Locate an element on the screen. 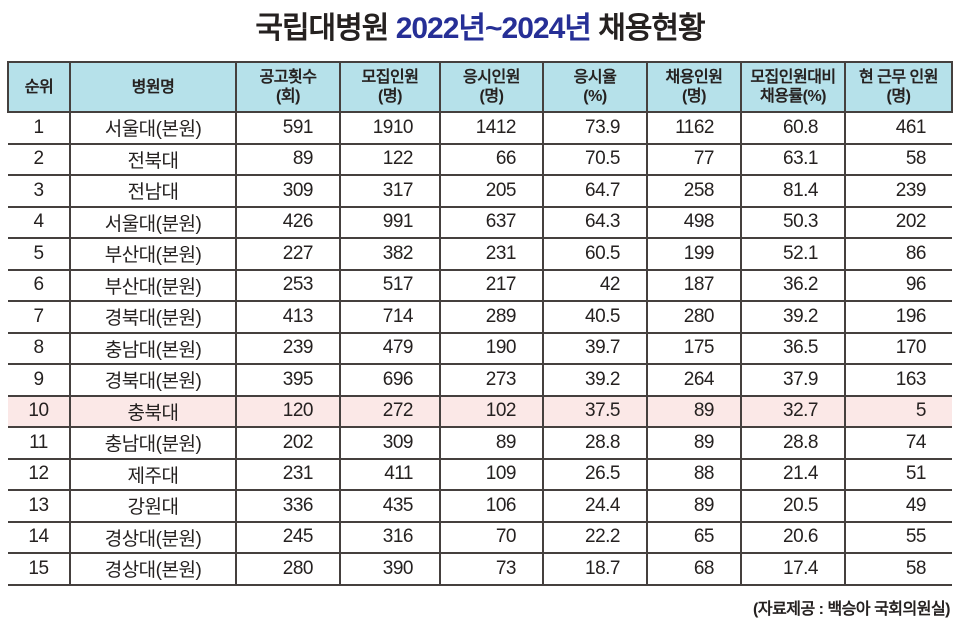  column-header-line: 모집인원 is located at coordinates (390, 77).